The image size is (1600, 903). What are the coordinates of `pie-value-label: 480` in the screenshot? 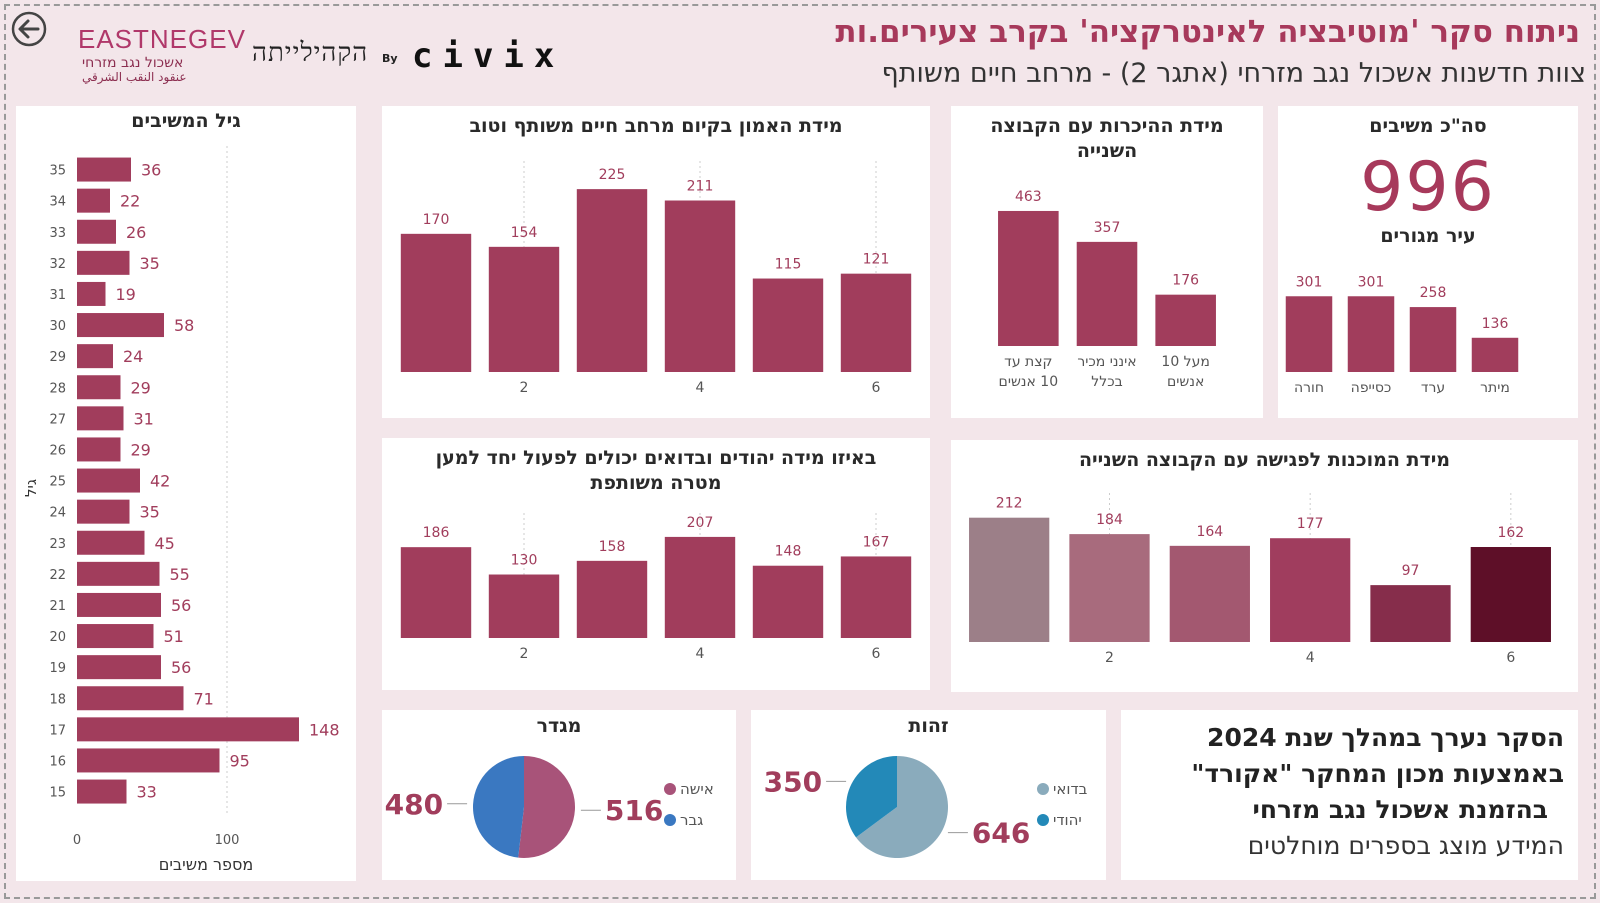 It's located at (414, 804).